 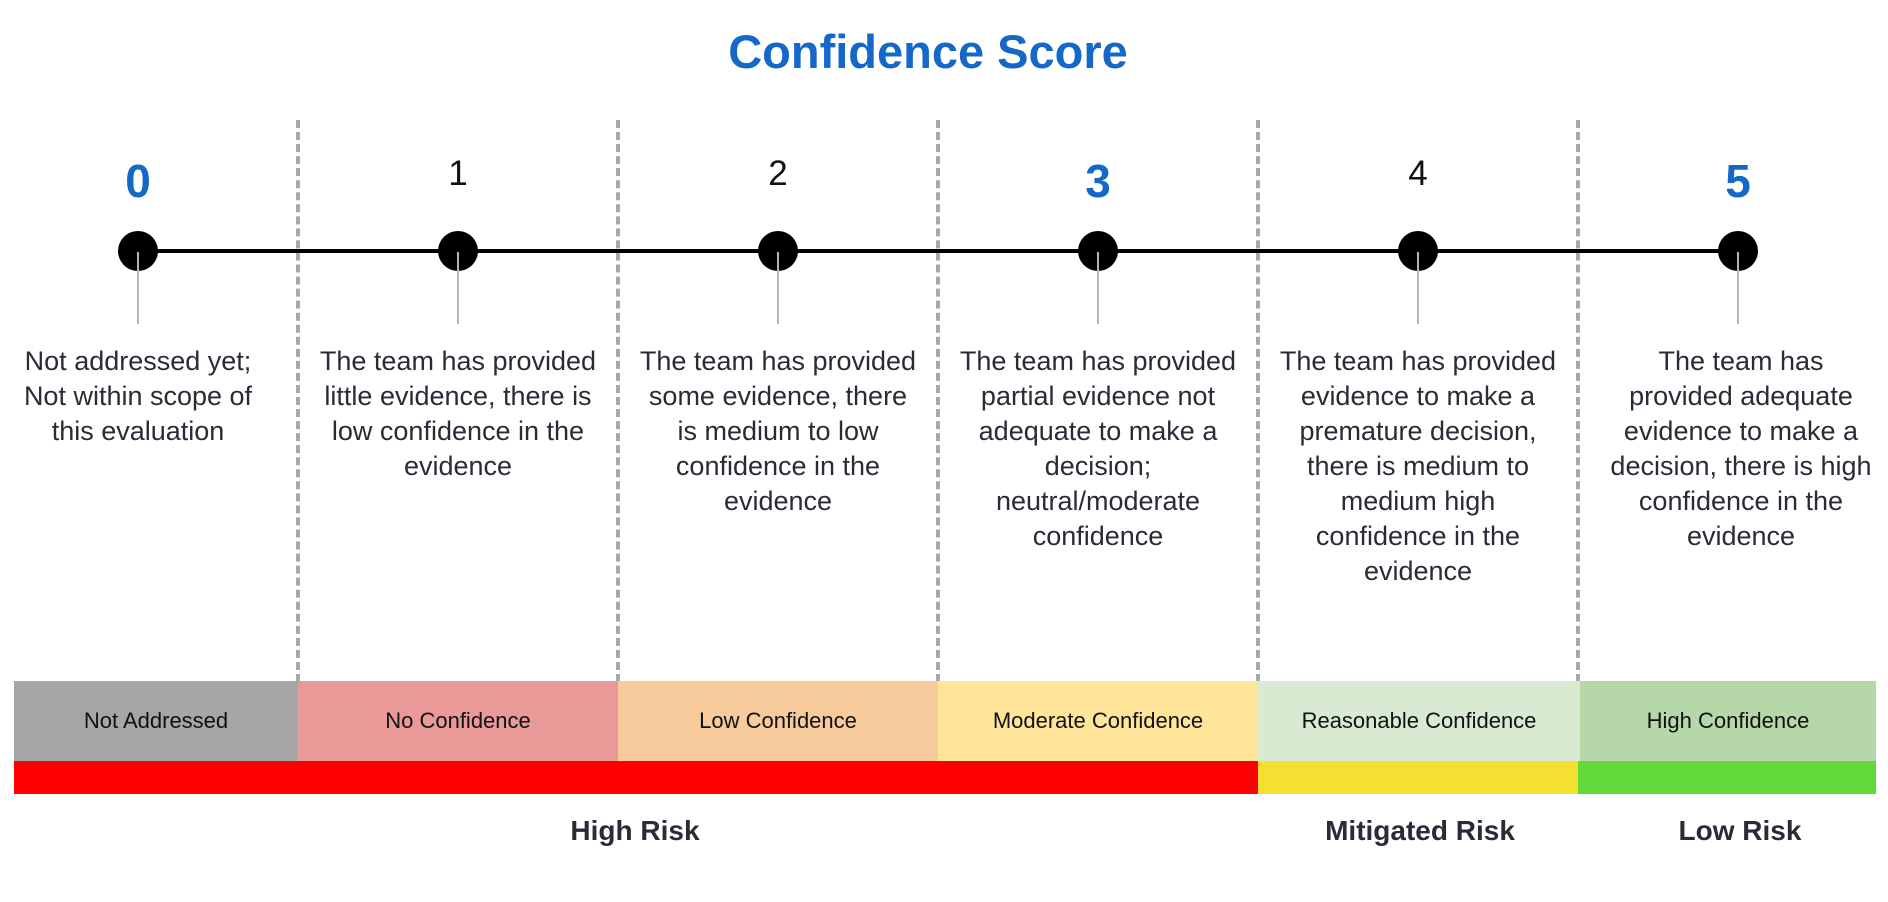 I want to click on risk-label-mitigated: Mitigated Risk, so click(x=1420, y=830).